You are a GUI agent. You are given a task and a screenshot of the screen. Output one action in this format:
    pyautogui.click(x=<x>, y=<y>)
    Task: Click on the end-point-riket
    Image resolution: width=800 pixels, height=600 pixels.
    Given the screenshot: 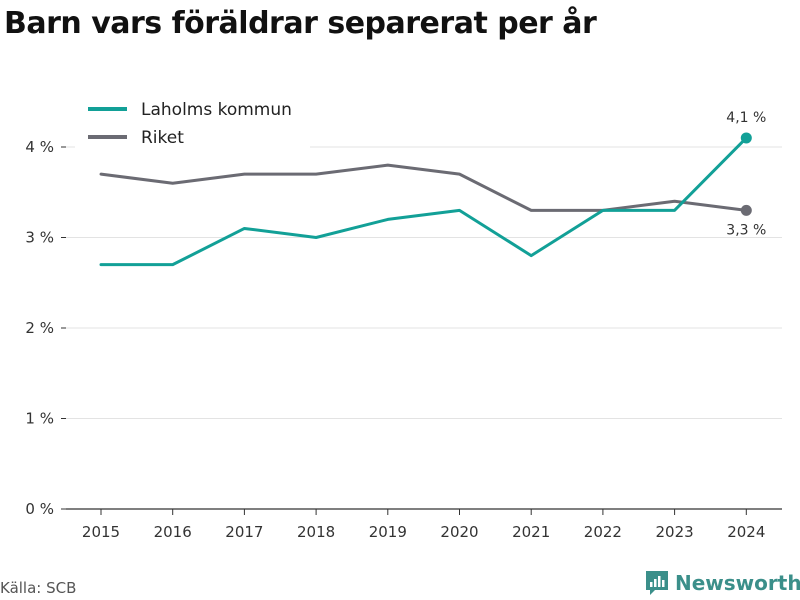 What is the action you would take?
    pyautogui.click(x=746, y=210)
    